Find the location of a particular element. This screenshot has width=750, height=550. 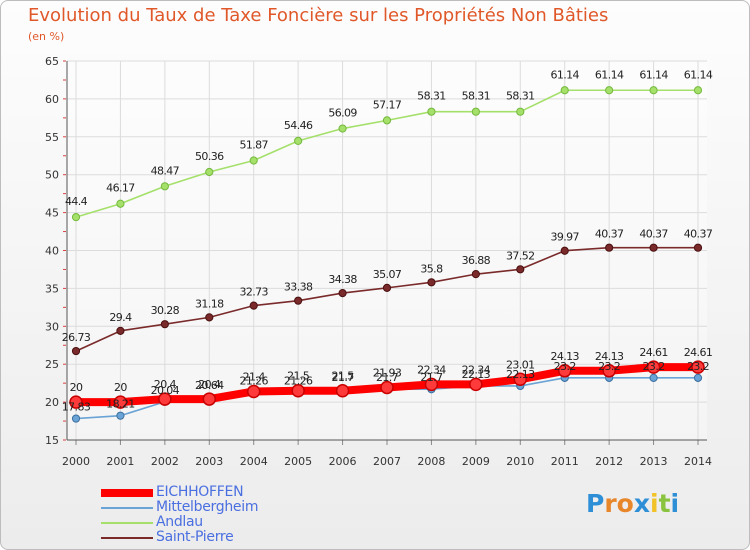

data-label-saint-pierre: 30.28 is located at coordinates (165, 310).